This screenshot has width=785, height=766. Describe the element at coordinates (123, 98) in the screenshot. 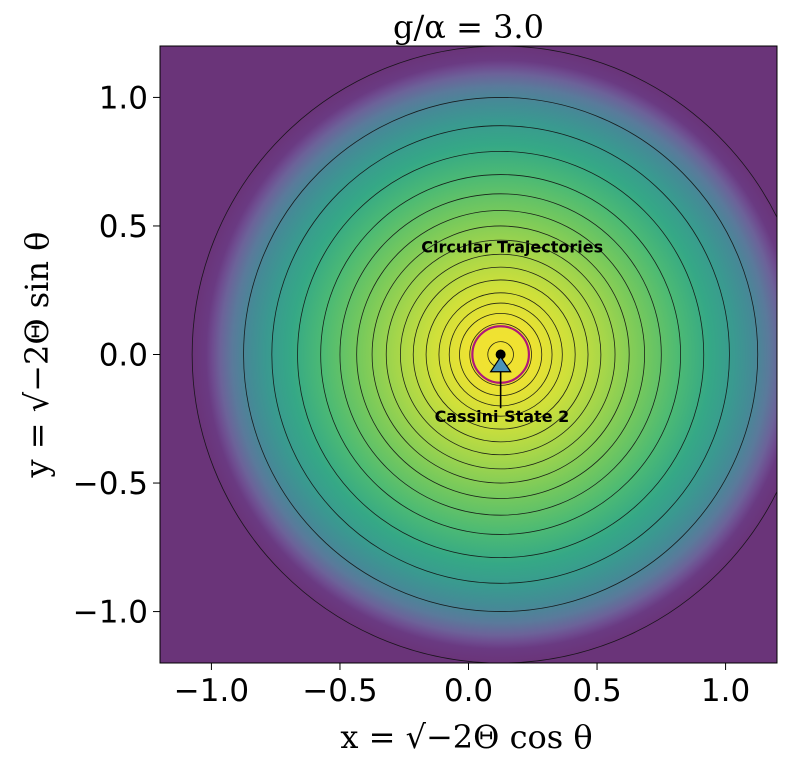

I see `y-tick-label-4: 1.0` at that location.